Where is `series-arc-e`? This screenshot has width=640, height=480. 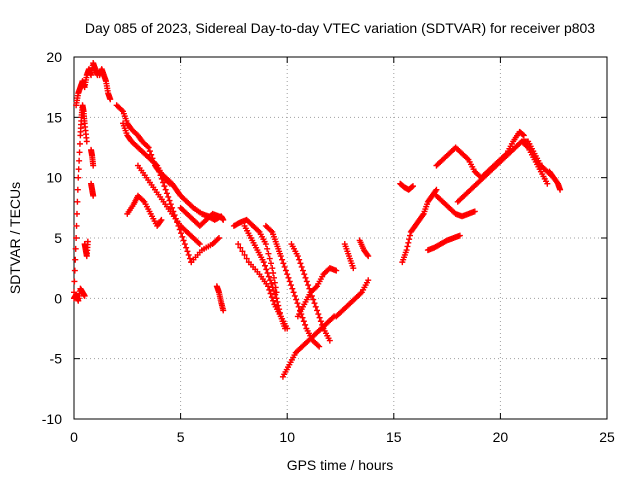 series-arc-e is located at coordinates (86, 249).